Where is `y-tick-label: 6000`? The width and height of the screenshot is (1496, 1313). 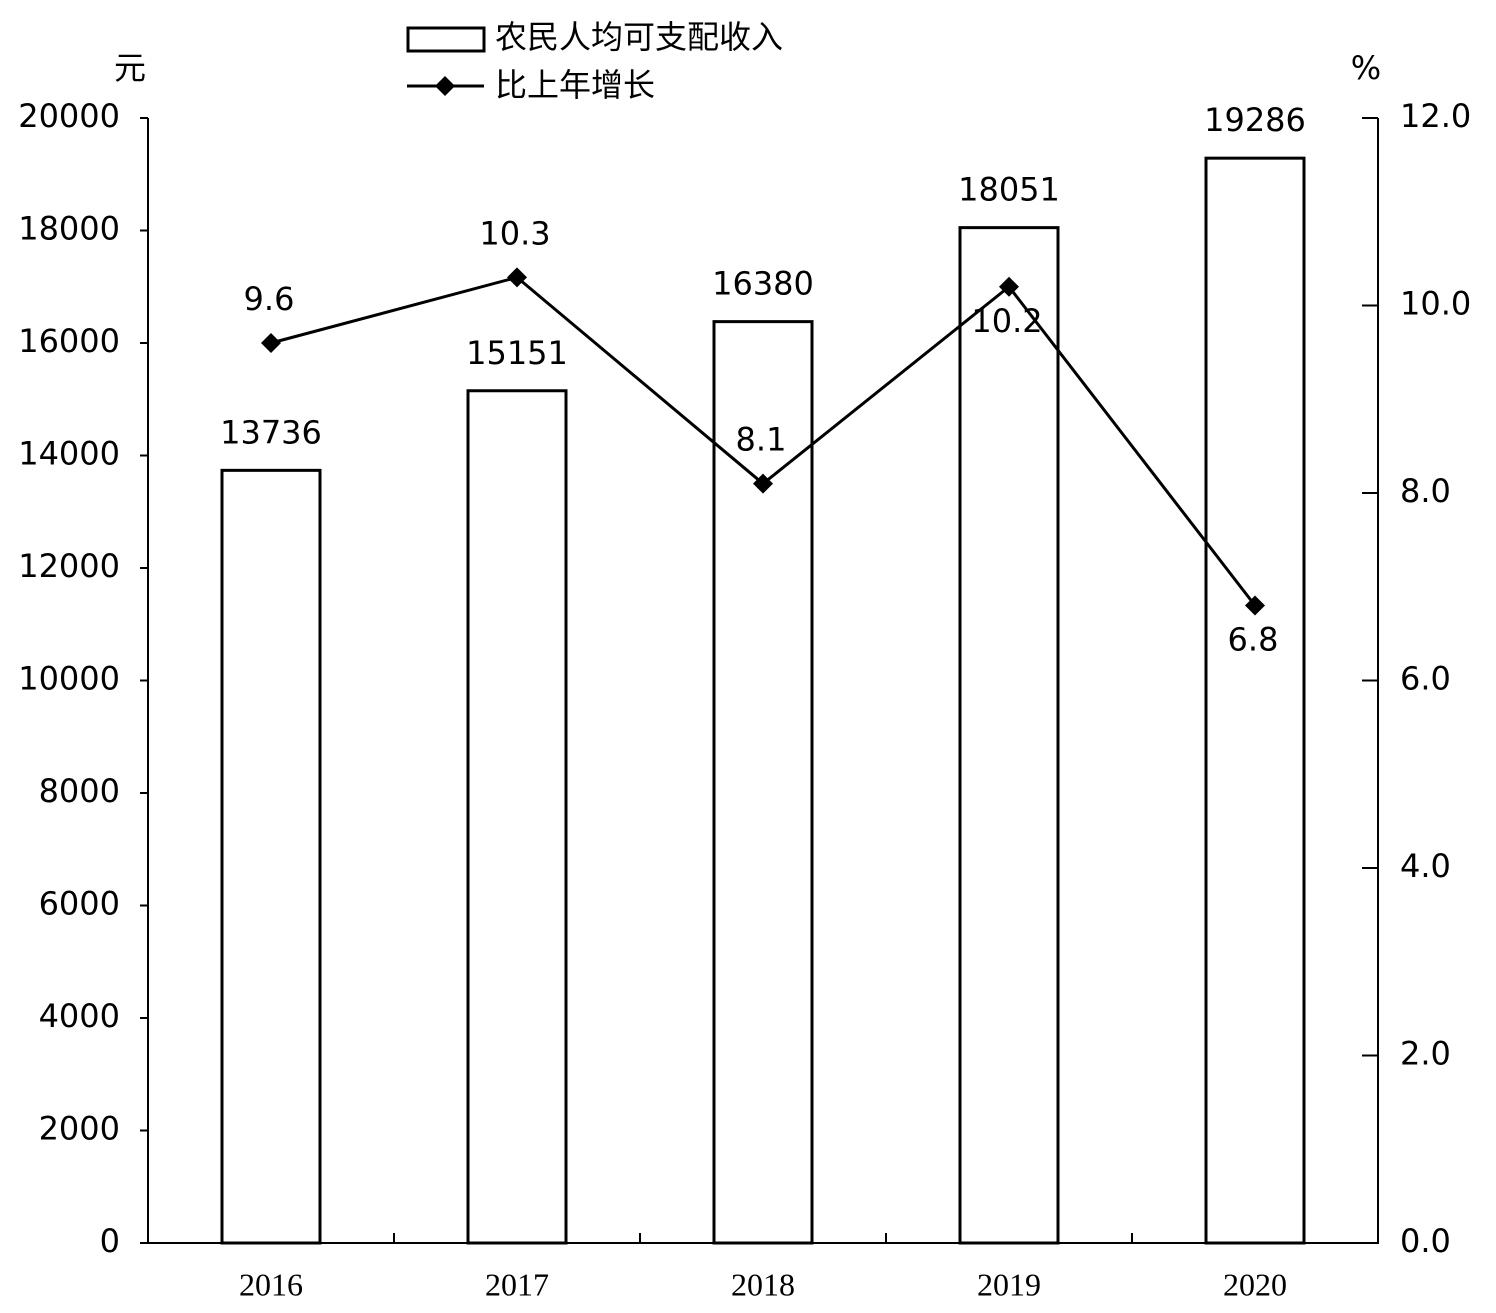 y-tick-label: 6000 is located at coordinates (79, 904).